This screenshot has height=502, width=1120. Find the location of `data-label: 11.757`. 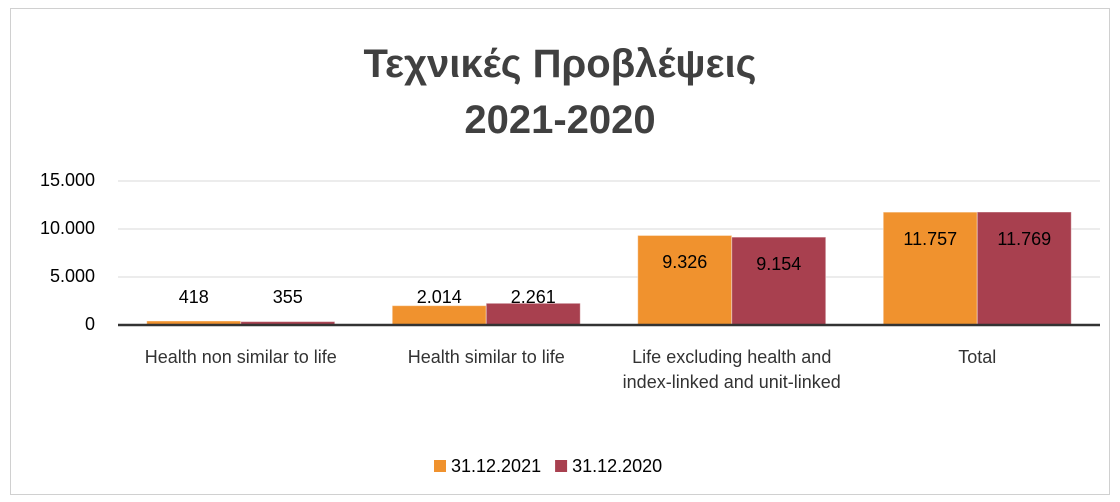

data-label: 11.757 is located at coordinates (930, 239).